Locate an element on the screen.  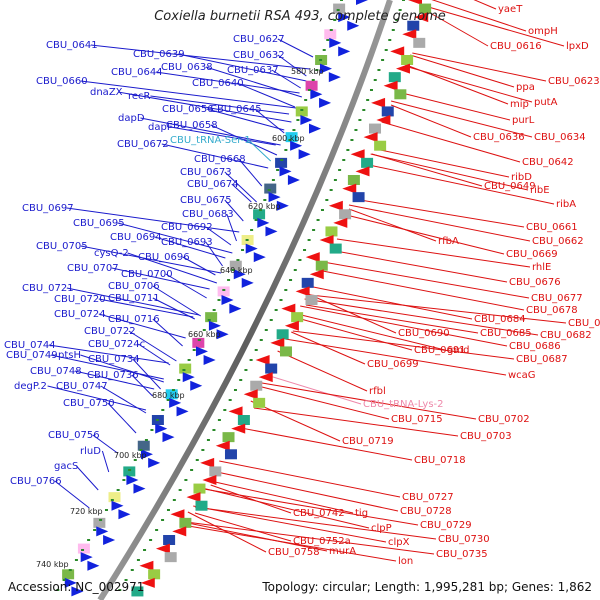
kbp-label: 720 kbp is located at coordinates (86, 511).